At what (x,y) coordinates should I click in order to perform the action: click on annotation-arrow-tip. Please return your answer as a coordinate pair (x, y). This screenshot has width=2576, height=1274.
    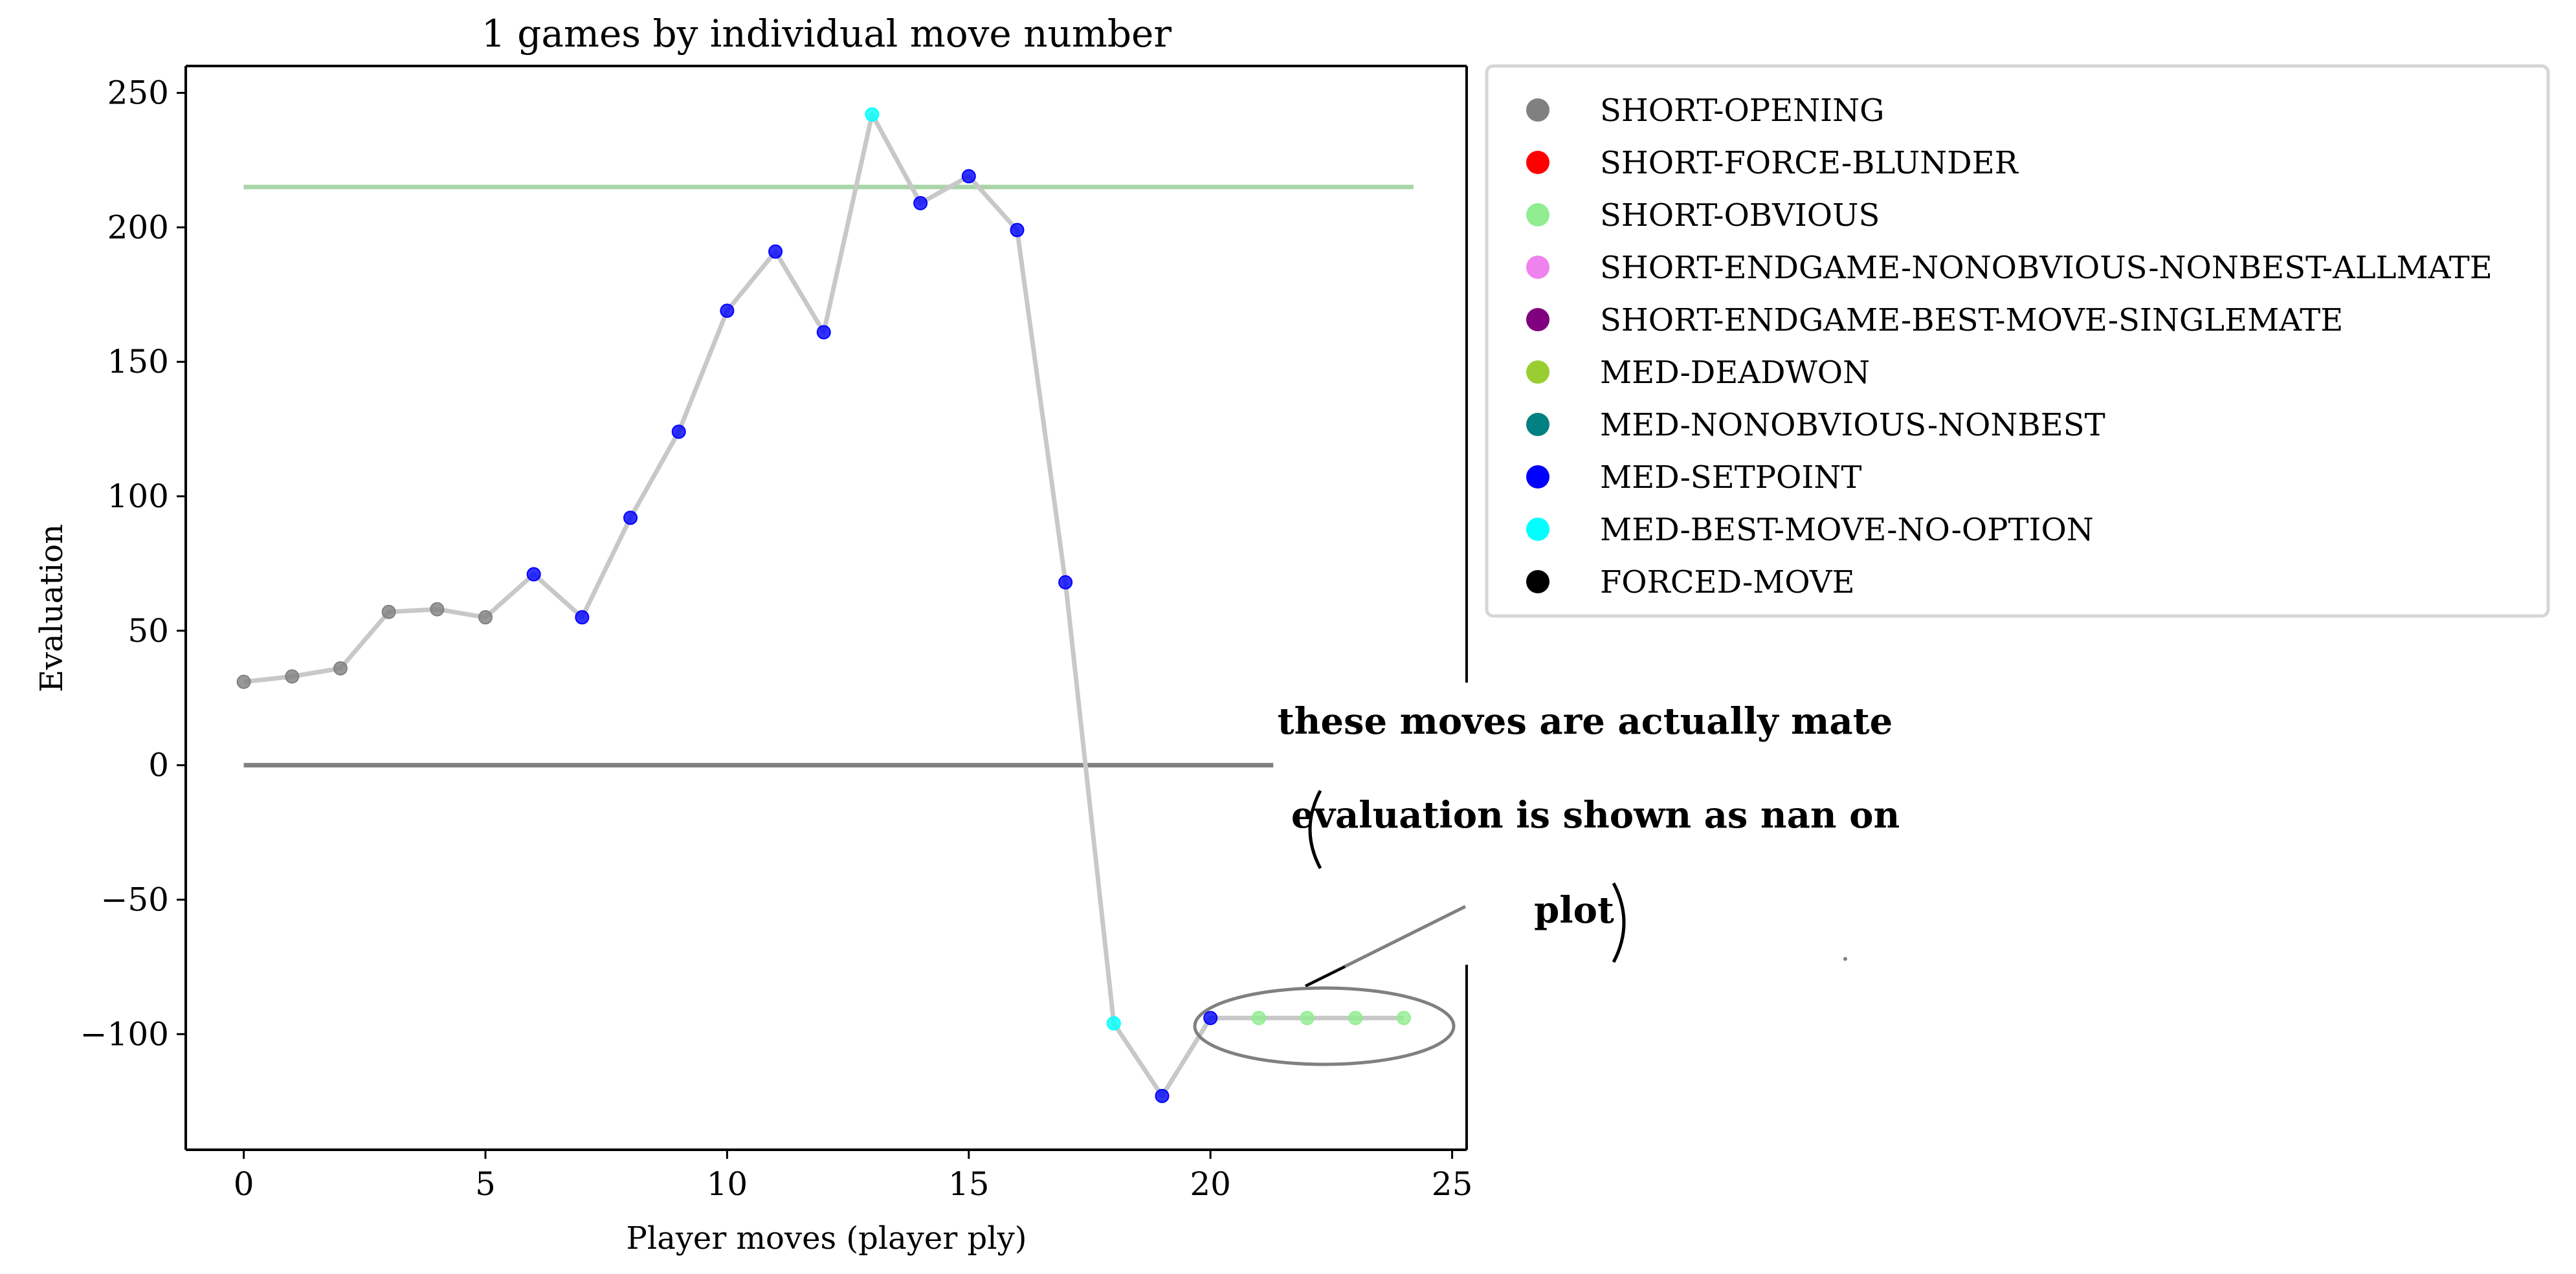
    Looking at the image, I should click on (1325, 976).